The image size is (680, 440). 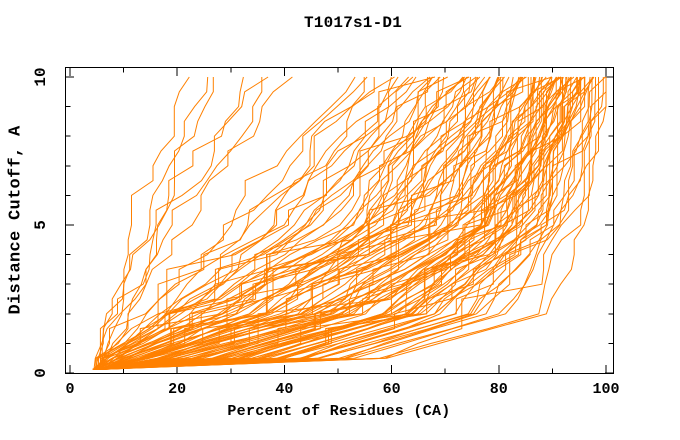 I want to click on x-axis-label: Percent of Residues (CA), so click(x=339, y=411).